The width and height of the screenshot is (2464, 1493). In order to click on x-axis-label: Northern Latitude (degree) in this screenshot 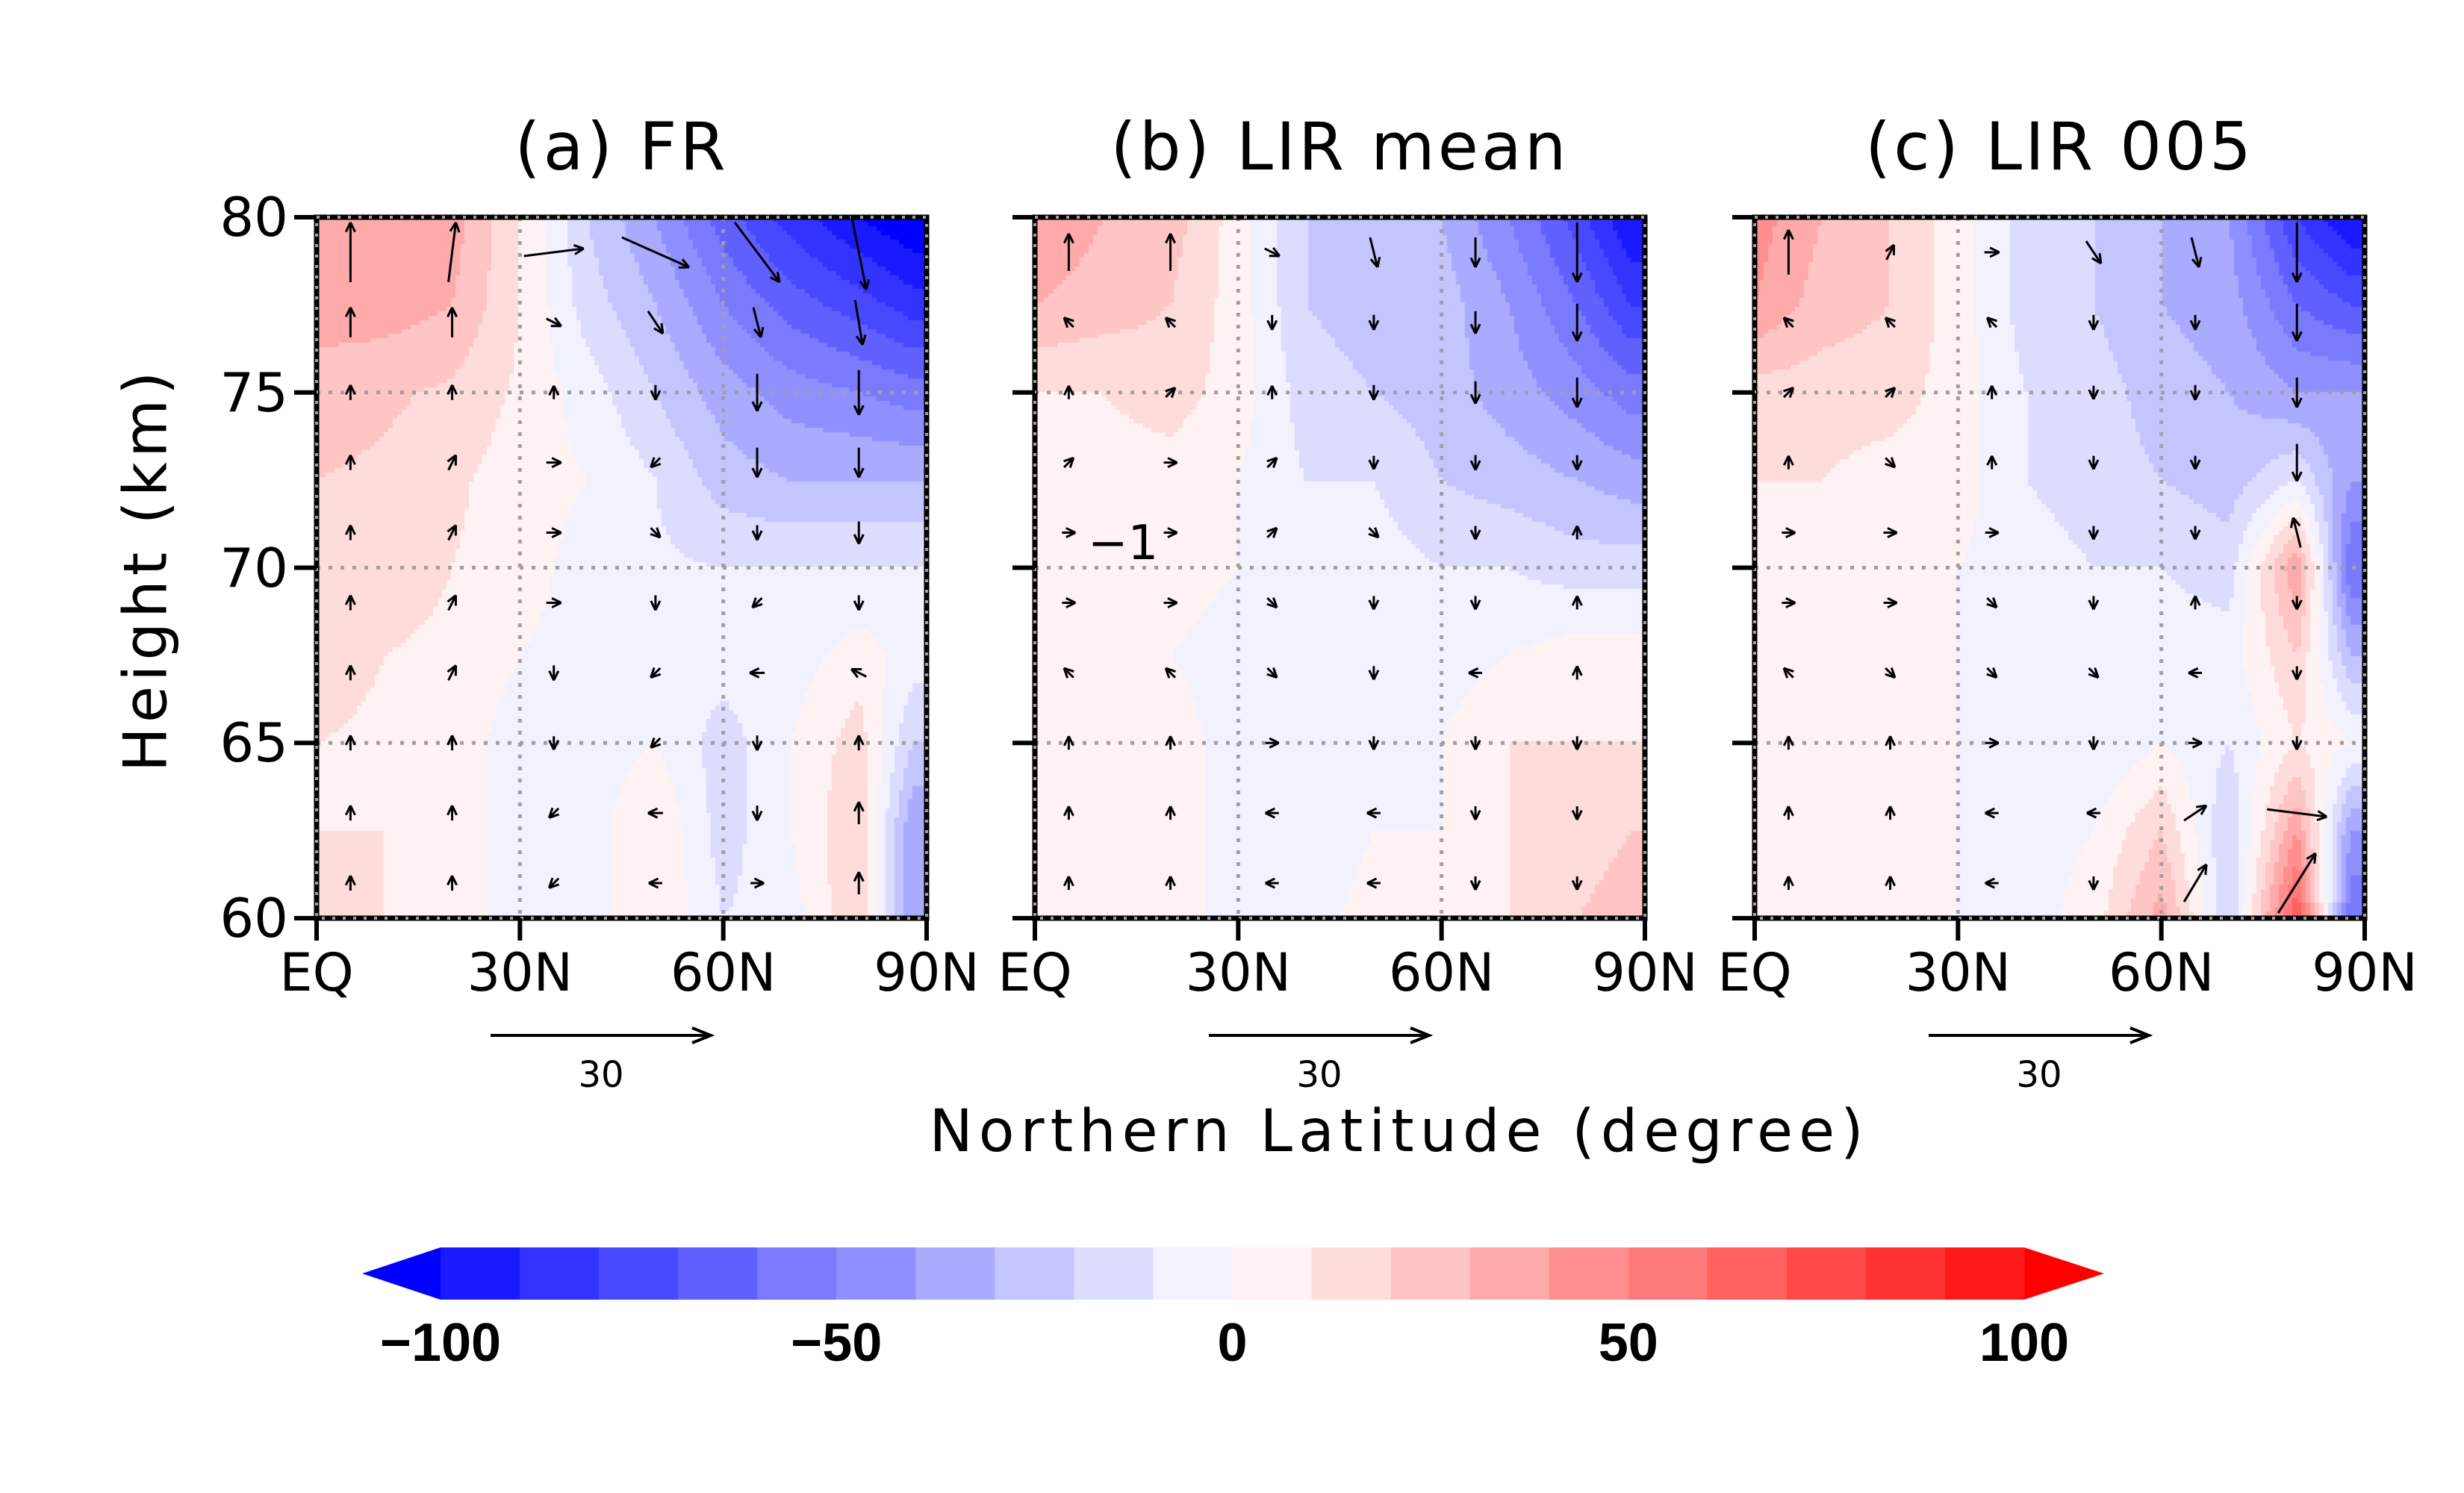, I will do `click(1399, 1132)`.